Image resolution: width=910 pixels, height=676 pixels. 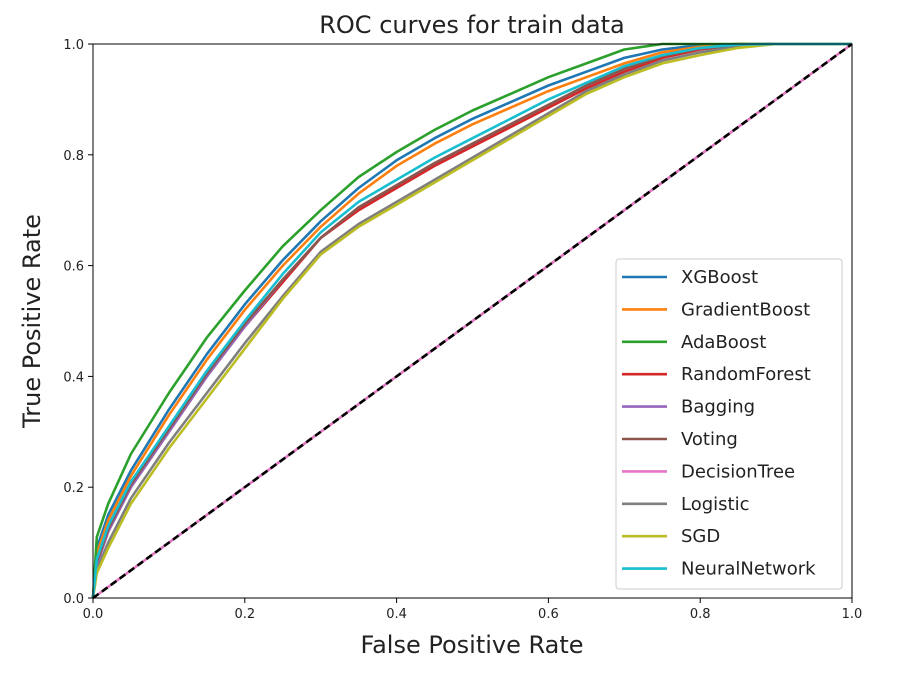 What do you see at coordinates (73, 45) in the screenshot?
I see `y-tick-label: 1.0` at bounding box center [73, 45].